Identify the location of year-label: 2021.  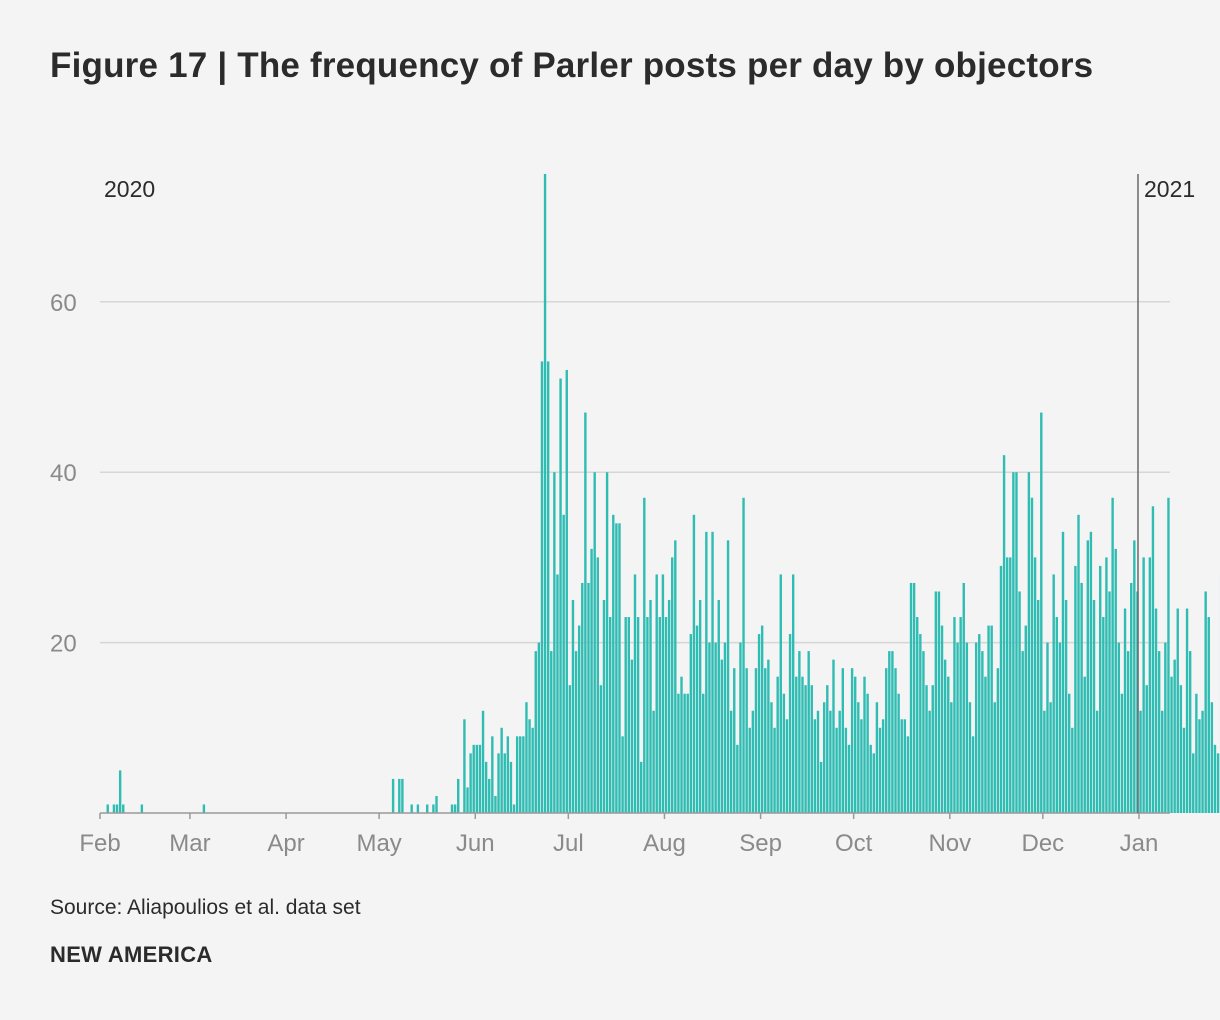
(1169, 189).